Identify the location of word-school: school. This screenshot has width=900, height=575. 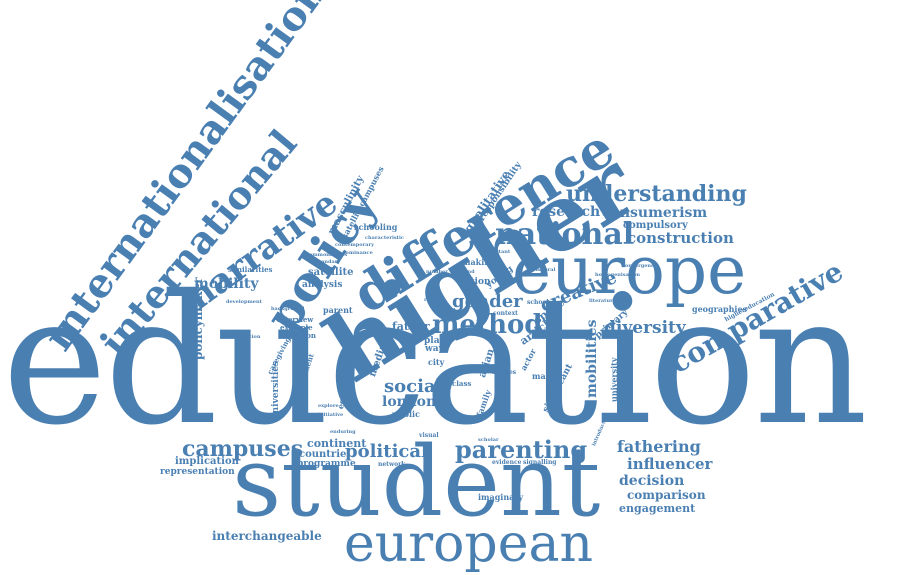
(538, 302).